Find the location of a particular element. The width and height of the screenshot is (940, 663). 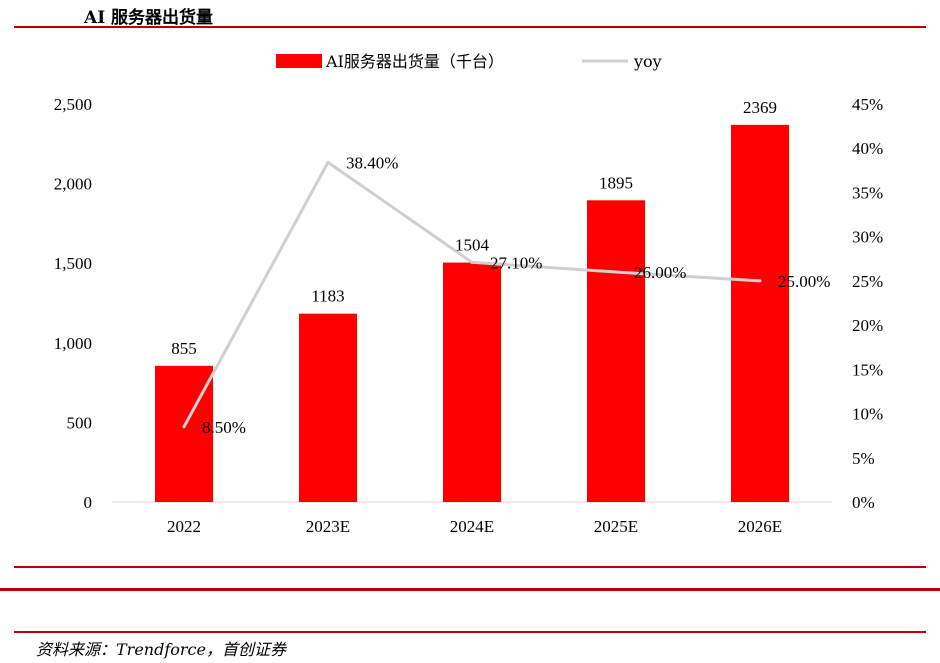

y-right-tick-label: 30% is located at coordinates (867, 237).